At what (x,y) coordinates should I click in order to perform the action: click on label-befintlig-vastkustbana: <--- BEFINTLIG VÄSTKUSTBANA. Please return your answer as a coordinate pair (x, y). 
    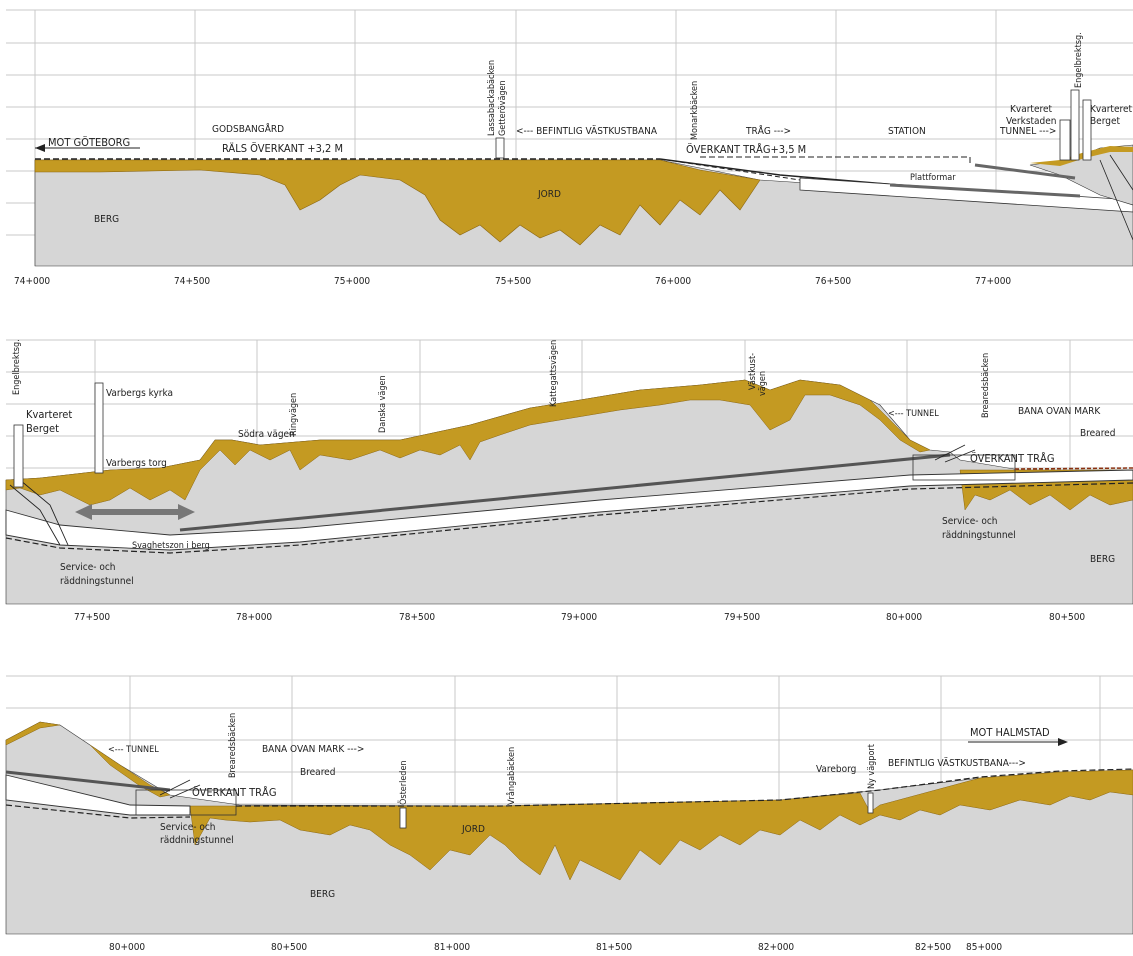
    Looking at the image, I should click on (587, 130).